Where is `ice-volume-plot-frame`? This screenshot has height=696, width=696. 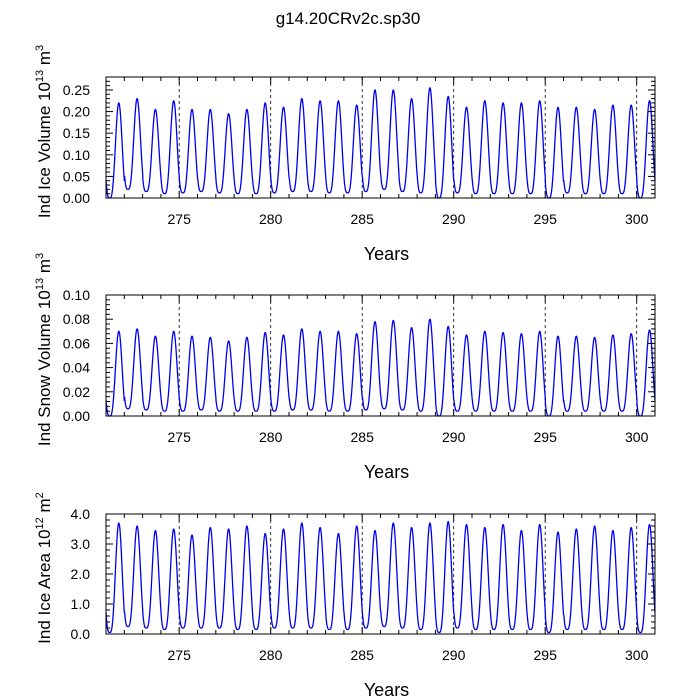
ice-volume-plot-frame is located at coordinates (380, 137).